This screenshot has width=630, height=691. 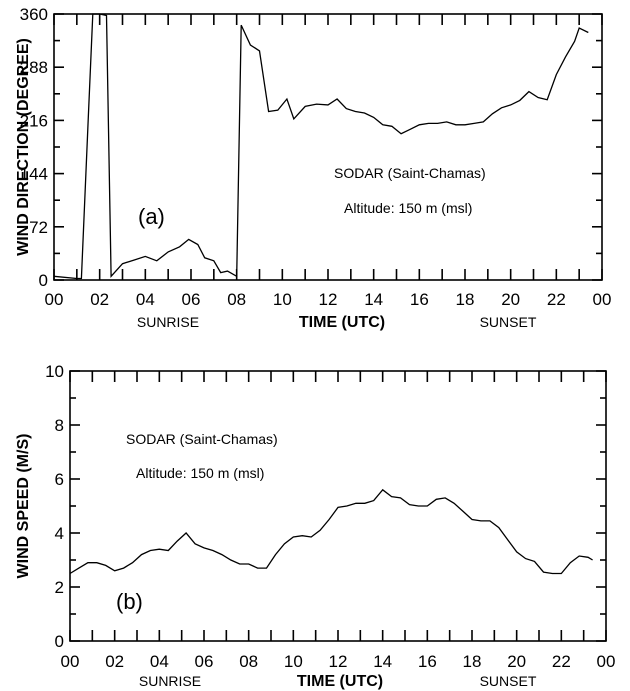 What do you see at coordinates (170, 681) in the screenshot?
I see `panel-b-sunrise-label: SUNRISE` at bounding box center [170, 681].